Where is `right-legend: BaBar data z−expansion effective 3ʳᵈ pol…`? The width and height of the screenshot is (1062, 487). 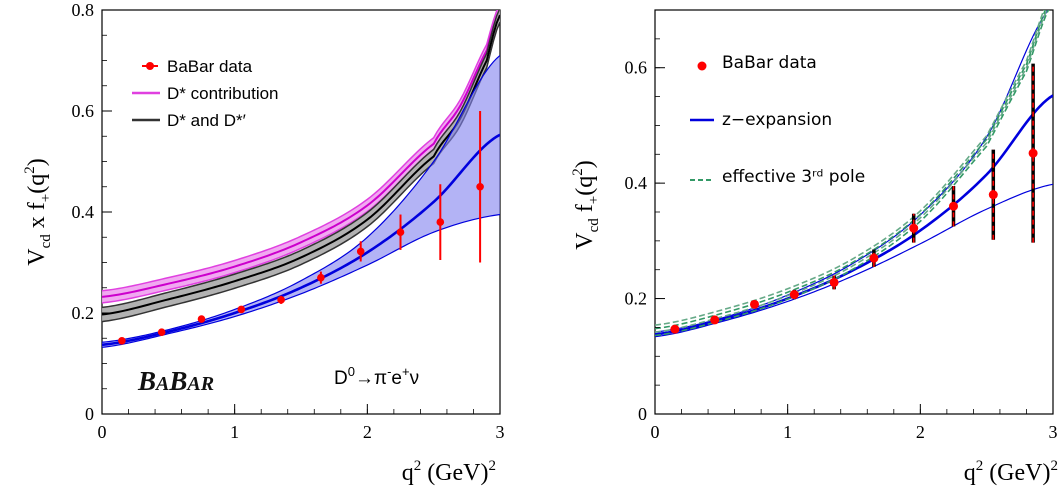 right-legend: BaBar data z−expansion effective 3ʳᵈ pol… is located at coordinates (777, 120).